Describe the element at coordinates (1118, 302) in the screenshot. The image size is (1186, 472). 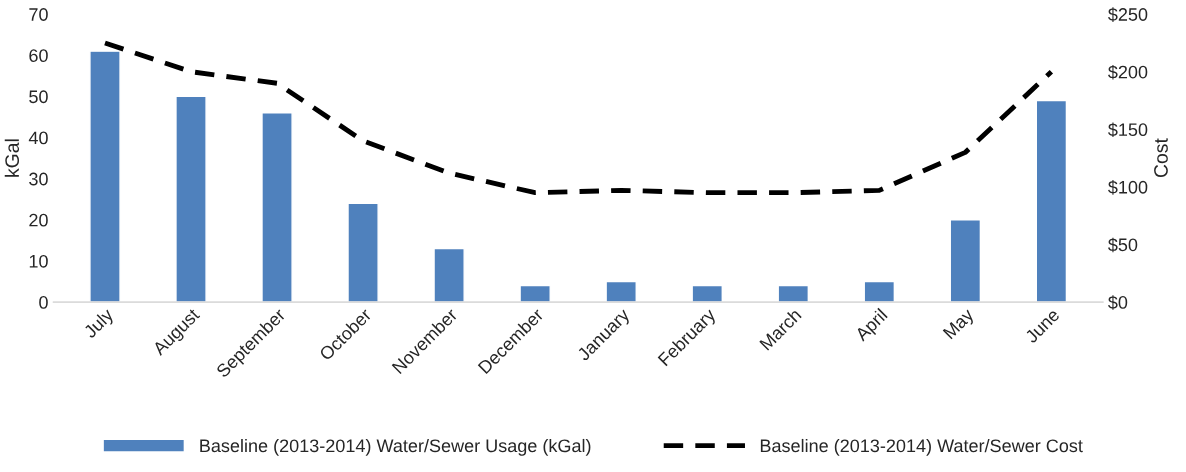
I see `y2-tick-label: $0` at that location.